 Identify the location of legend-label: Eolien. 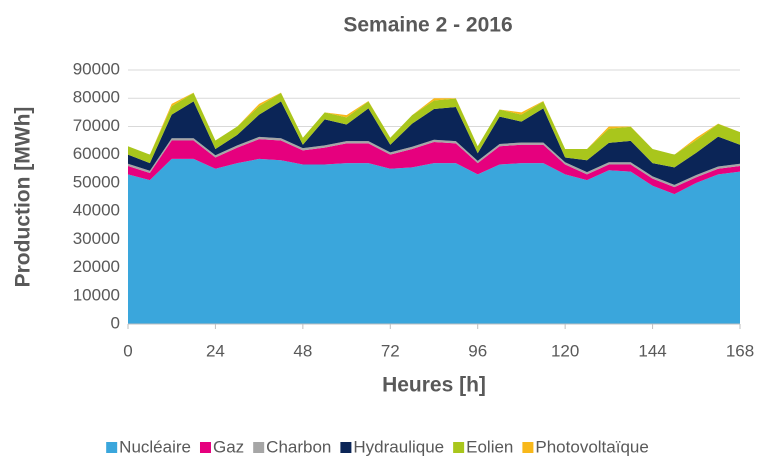
(489, 446).